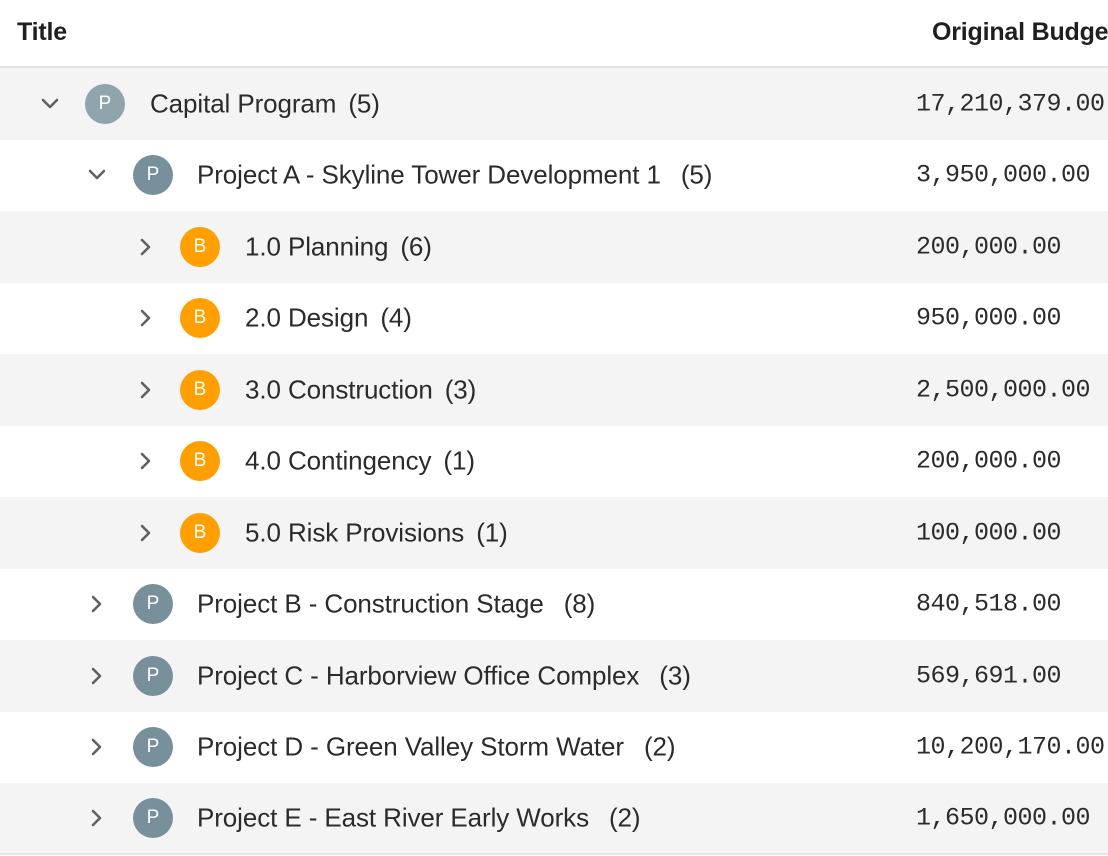 This screenshot has height=856, width=1108. Describe the element at coordinates (554, 34) in the screenshot. I see `grid-header: Title Original Budget` at that location.